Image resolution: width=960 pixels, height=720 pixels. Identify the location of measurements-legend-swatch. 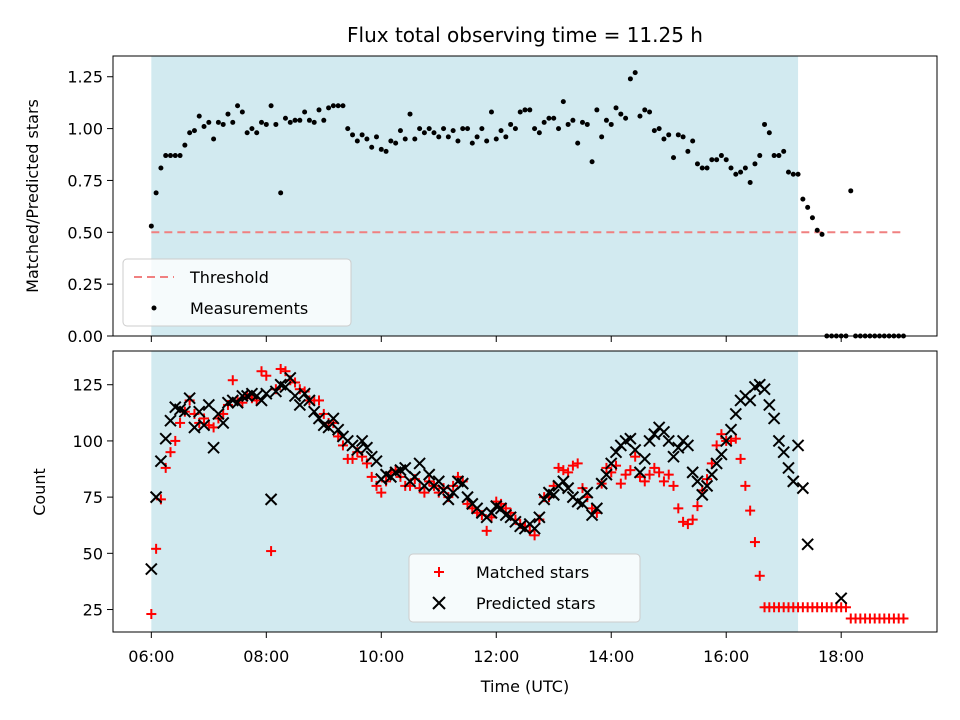
(154, 308).